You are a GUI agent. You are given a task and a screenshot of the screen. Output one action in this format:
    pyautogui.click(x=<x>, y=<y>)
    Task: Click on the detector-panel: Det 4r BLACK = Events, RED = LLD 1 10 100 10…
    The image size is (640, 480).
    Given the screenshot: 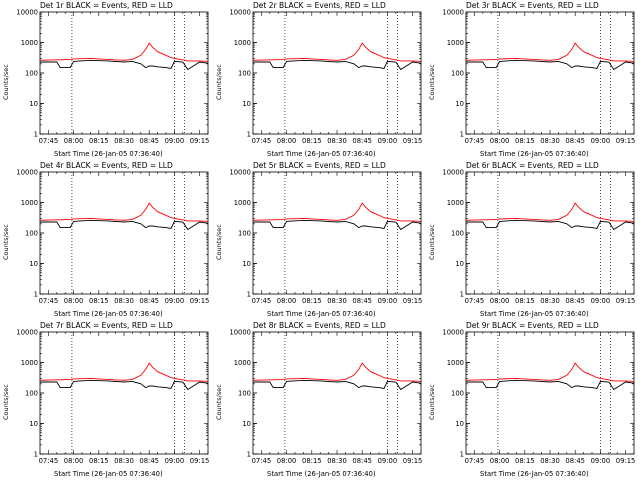 What is the action you would take?
    pyautogui.click(x=106, y=240)
    